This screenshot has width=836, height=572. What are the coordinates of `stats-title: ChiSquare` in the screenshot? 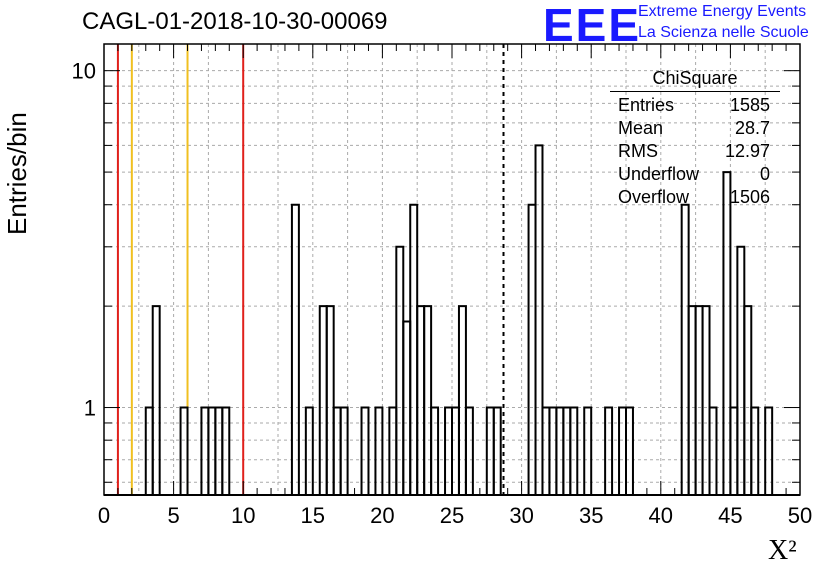 It's located at (695, 80).